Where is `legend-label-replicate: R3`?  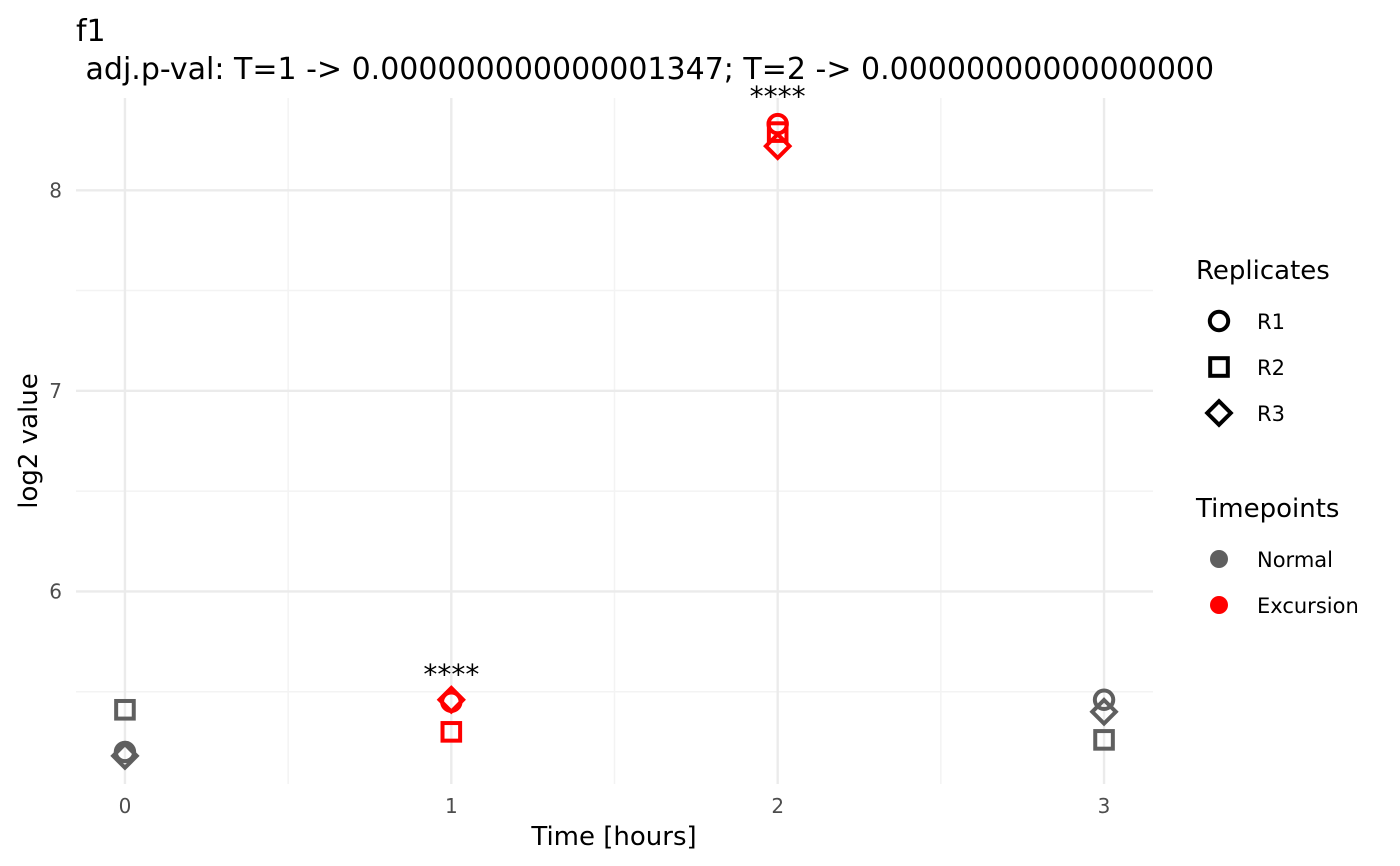 legend-label-replicate: R3 is located at coordinates (1271, 414).